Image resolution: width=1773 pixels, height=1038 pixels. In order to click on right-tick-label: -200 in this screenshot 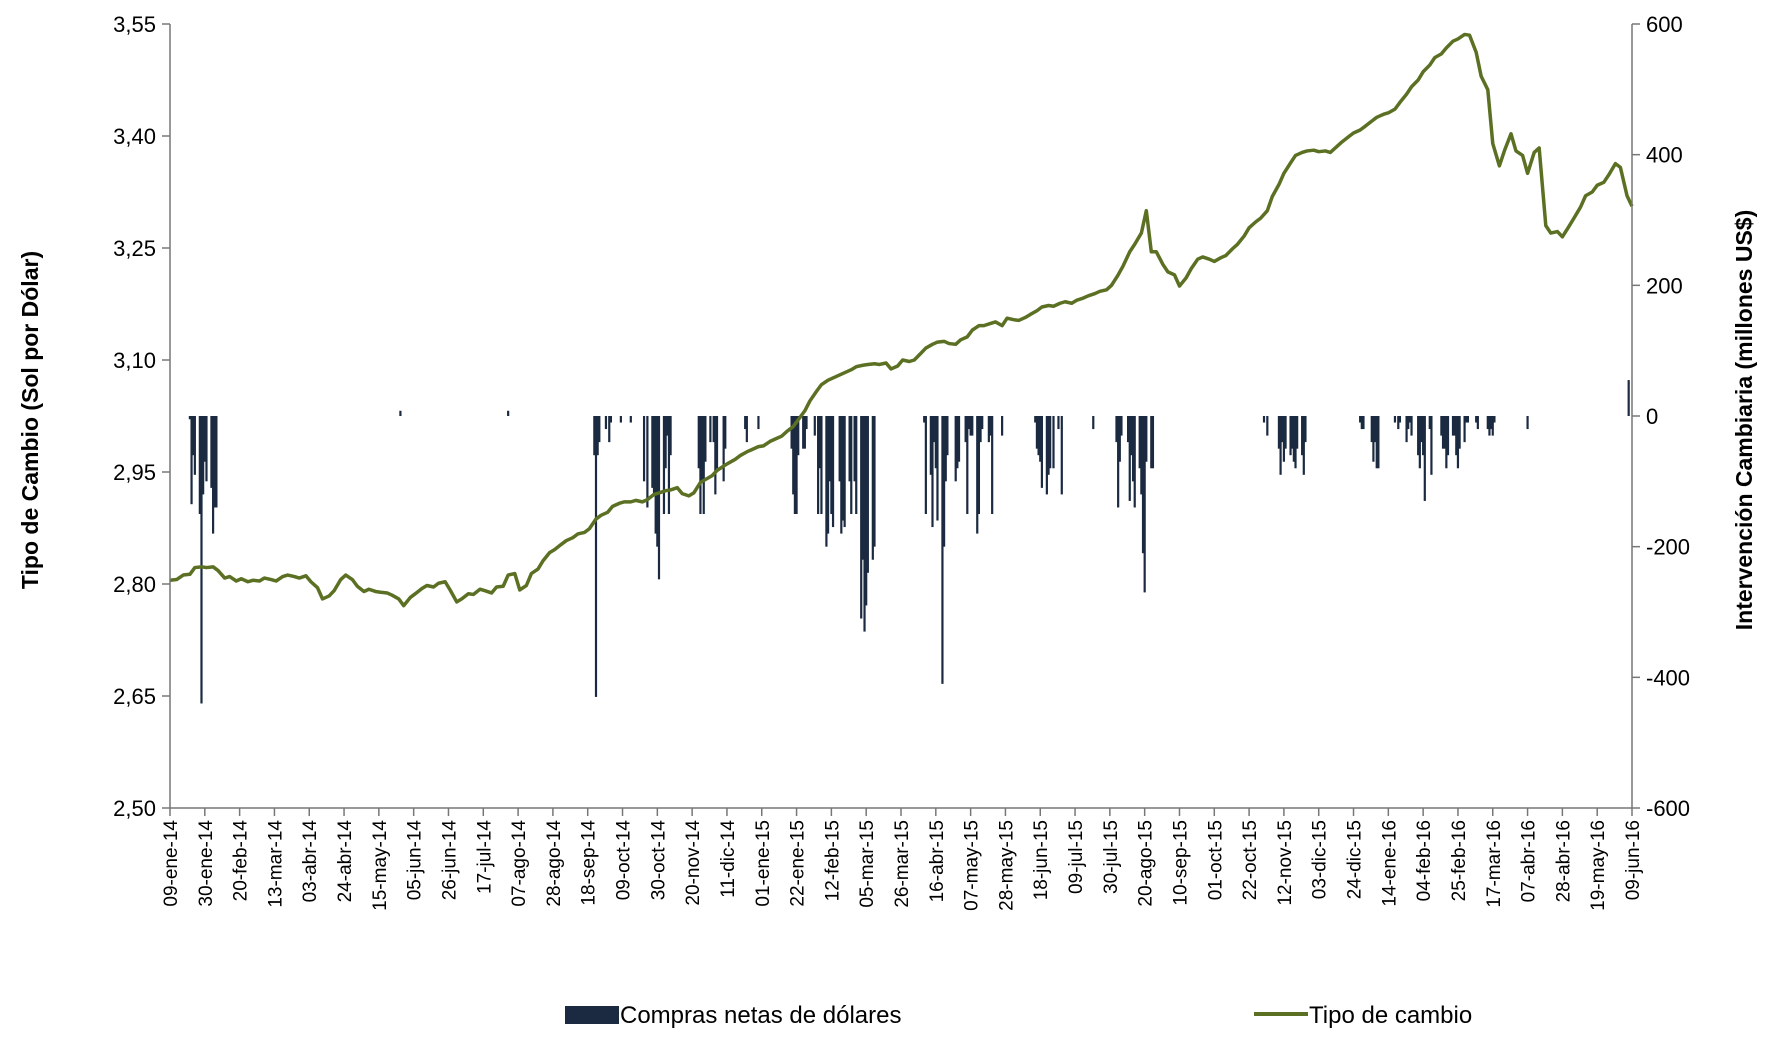, I will do `click(1668, 547)`.